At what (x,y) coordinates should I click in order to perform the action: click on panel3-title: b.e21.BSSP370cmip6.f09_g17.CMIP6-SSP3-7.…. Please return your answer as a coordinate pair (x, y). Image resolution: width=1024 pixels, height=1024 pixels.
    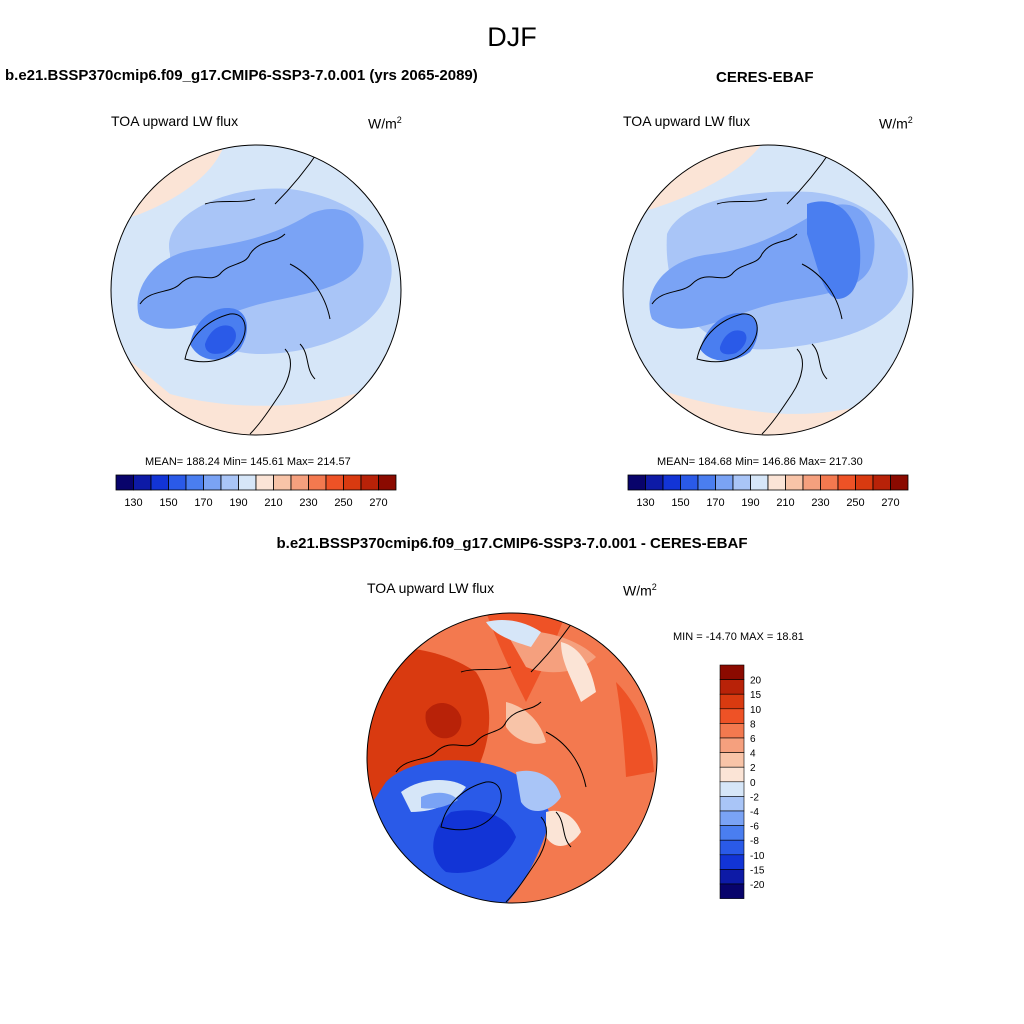
    Looking at the image, I should click on (512, 543).